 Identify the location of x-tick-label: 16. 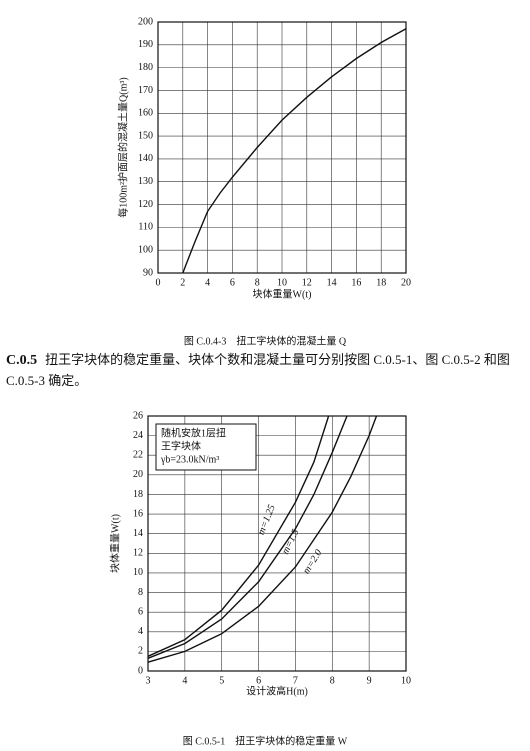
(356, 282).